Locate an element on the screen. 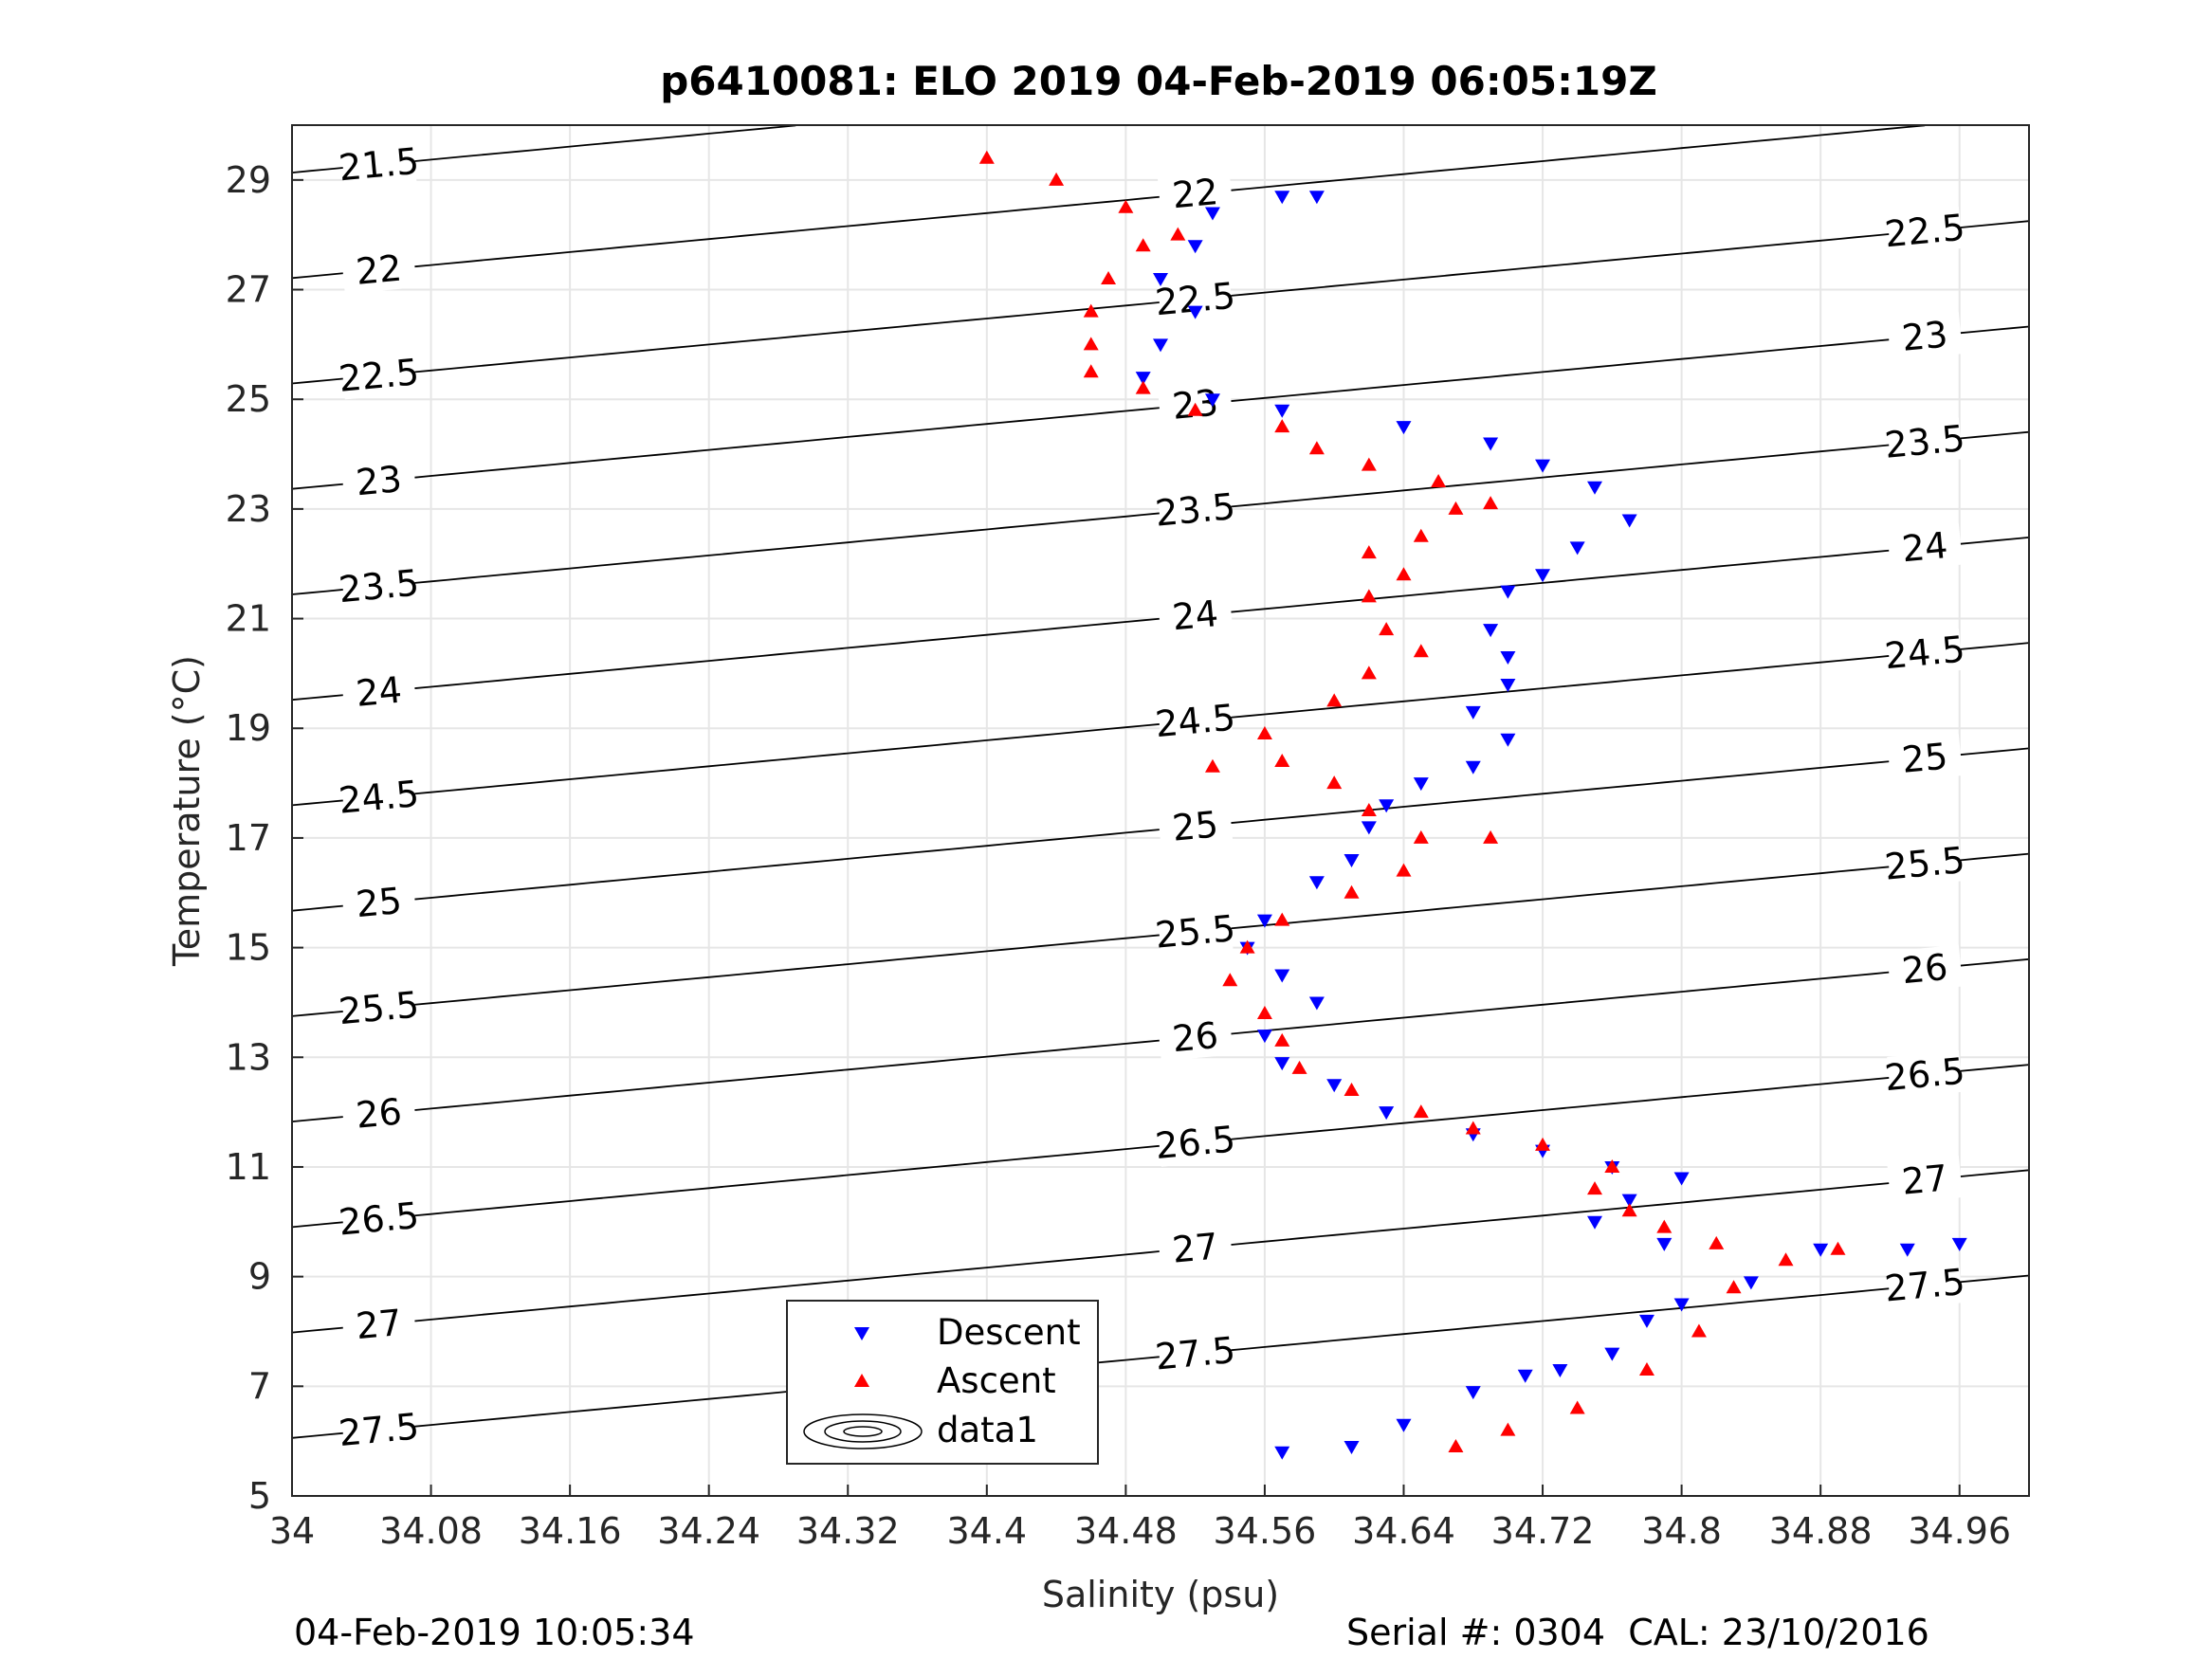  x-tick-label: 34.96 is located at coordinates (1959, 1531).